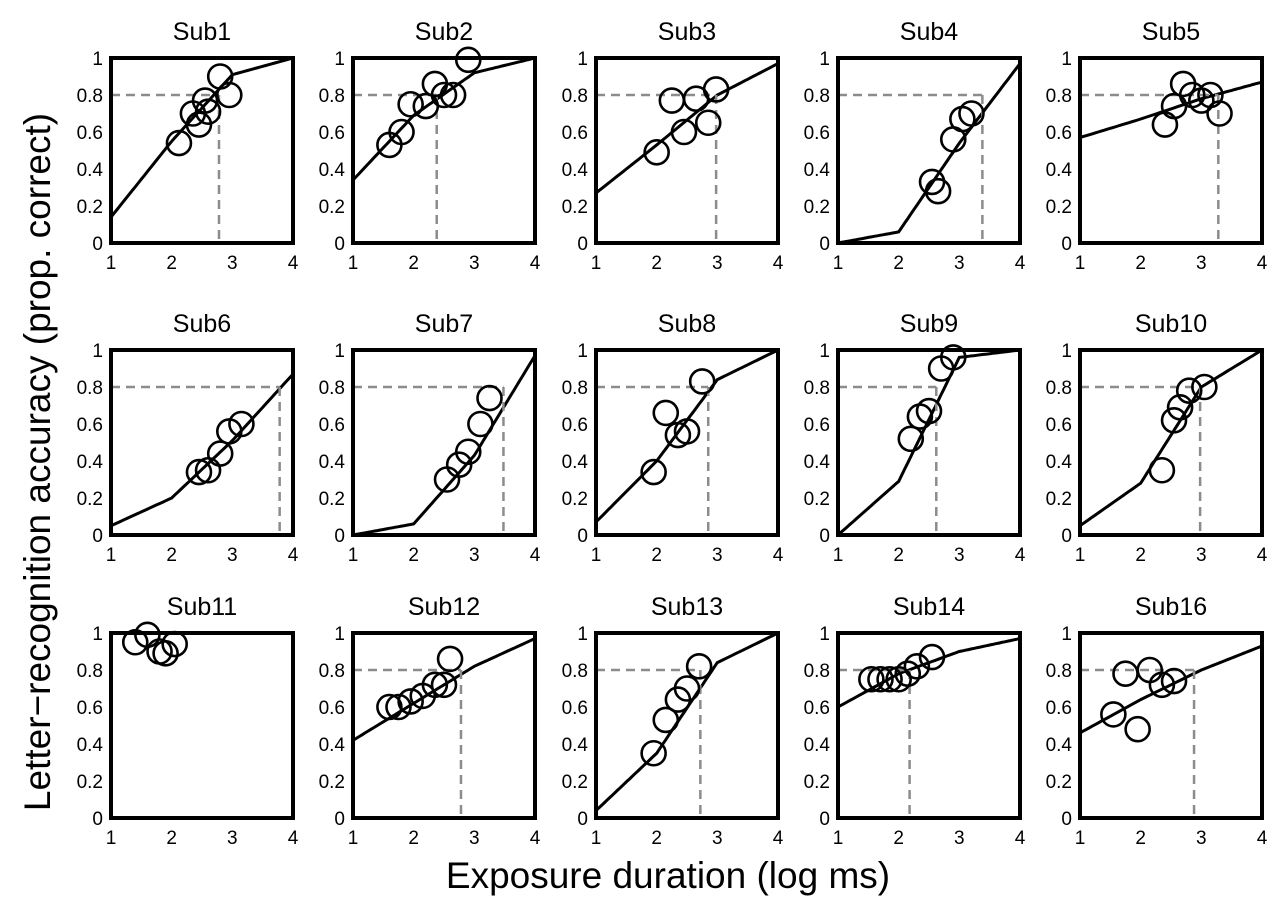 This screenshot has height=898, width=1284. I want to click on panel-sub3: Sub3 0 0.2 0.4 0.6 0.8 1 1 2 3 4, so click(673, 146).